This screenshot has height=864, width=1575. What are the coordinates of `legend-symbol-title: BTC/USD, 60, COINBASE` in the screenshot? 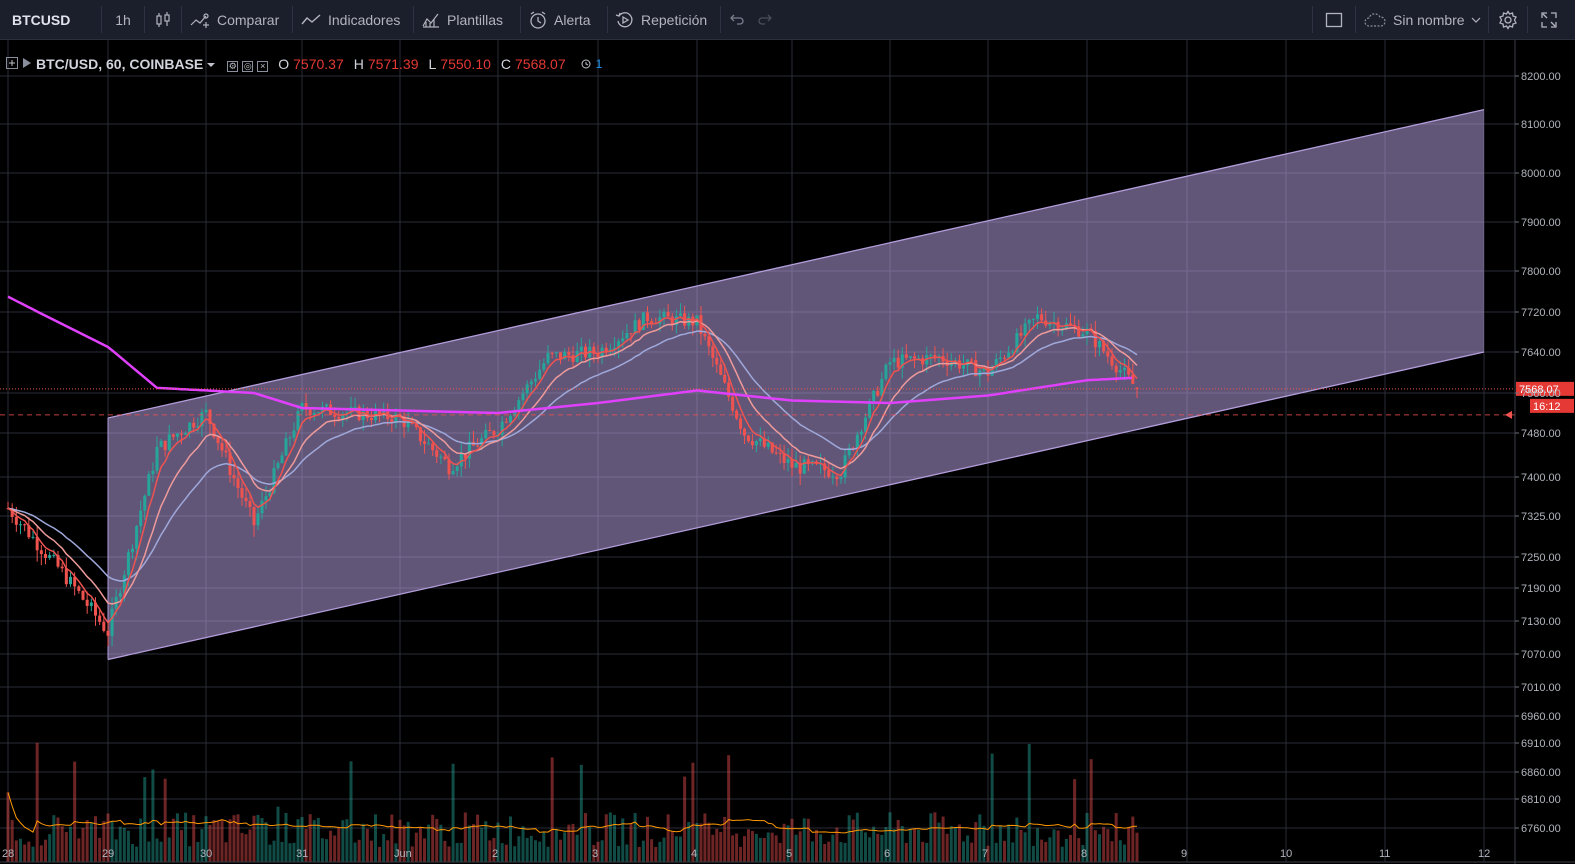 It's located at (120, 64).